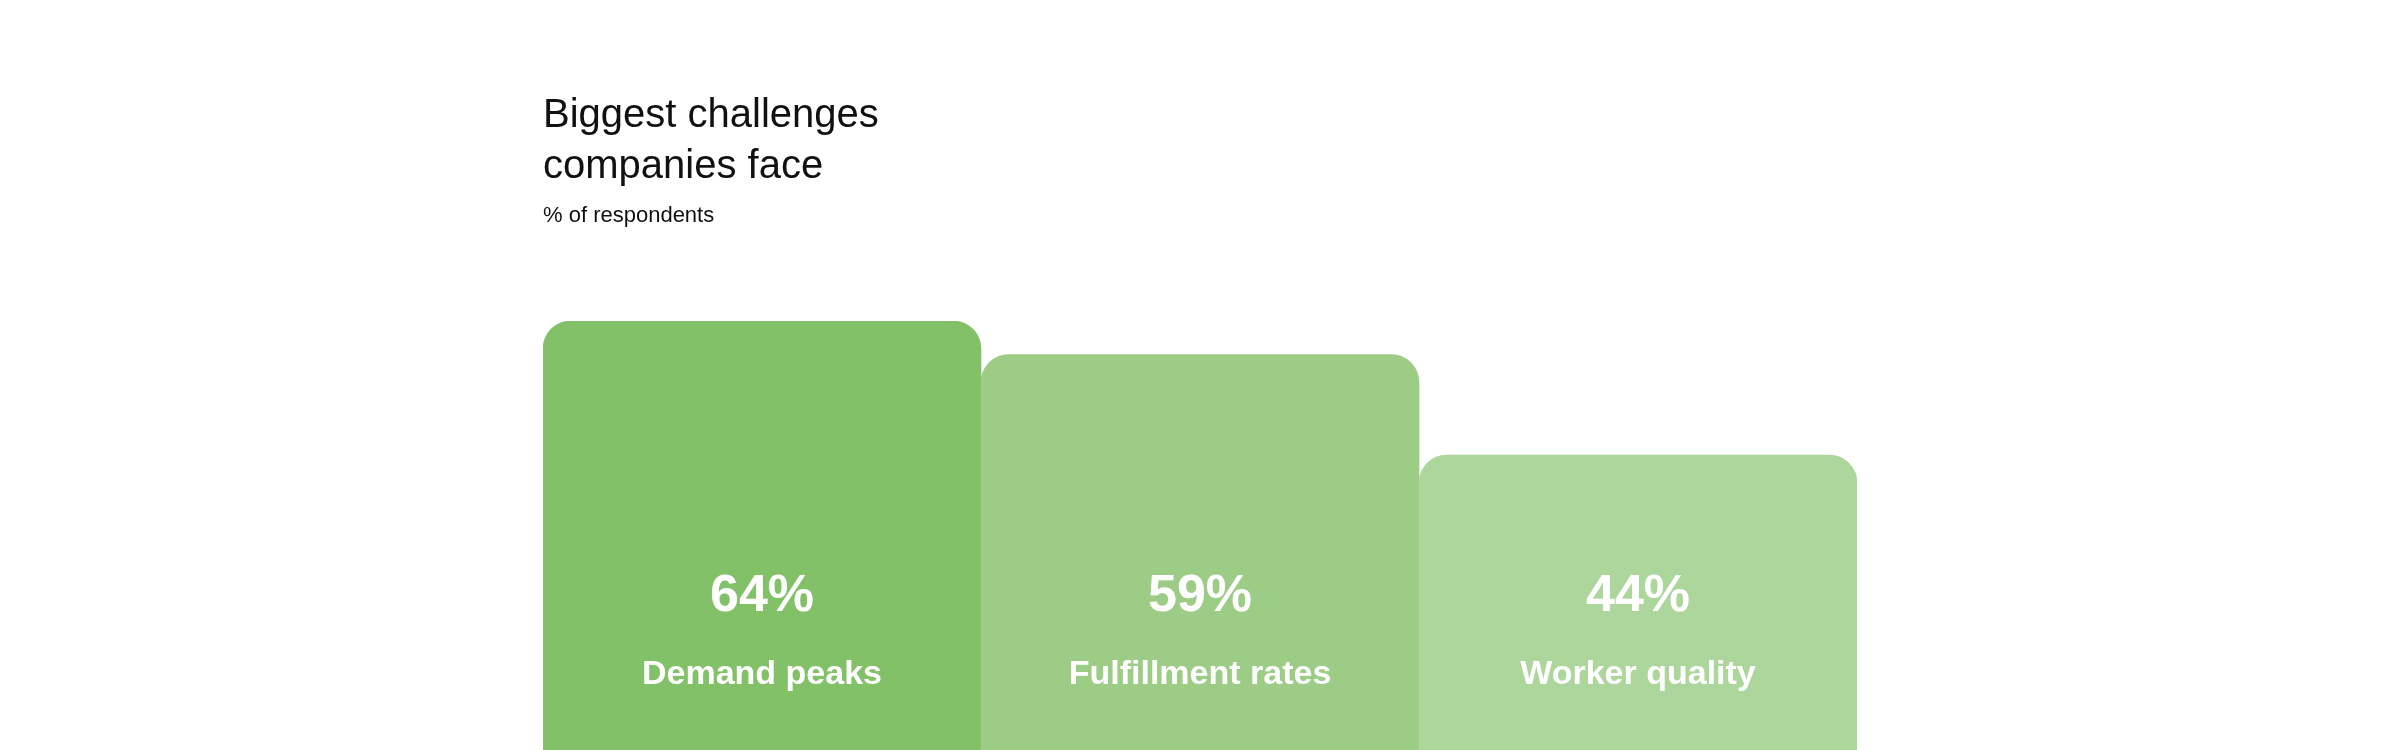 This screenshot has width=2400, height=750. Describe the element at coordinates (629, 215) in the screenshot. I see `chart-subtitle: % of respondents` at that location.